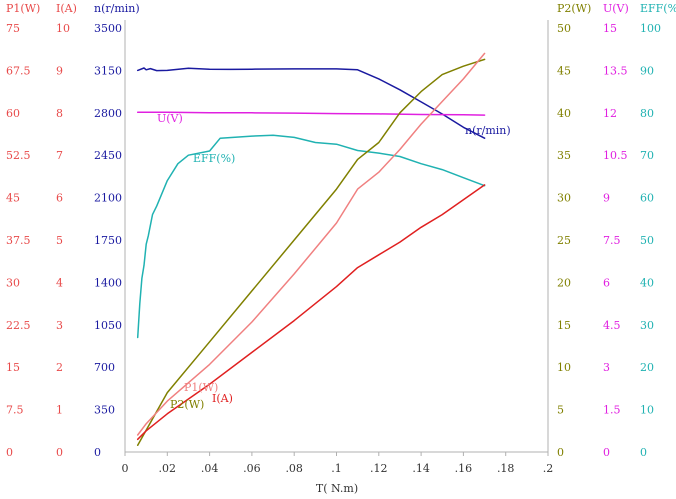  What do you see at coordinates (337, 488) in the screenshot?
I see `x-axis-label: T( N.m)` at bounding box center [337, 488].